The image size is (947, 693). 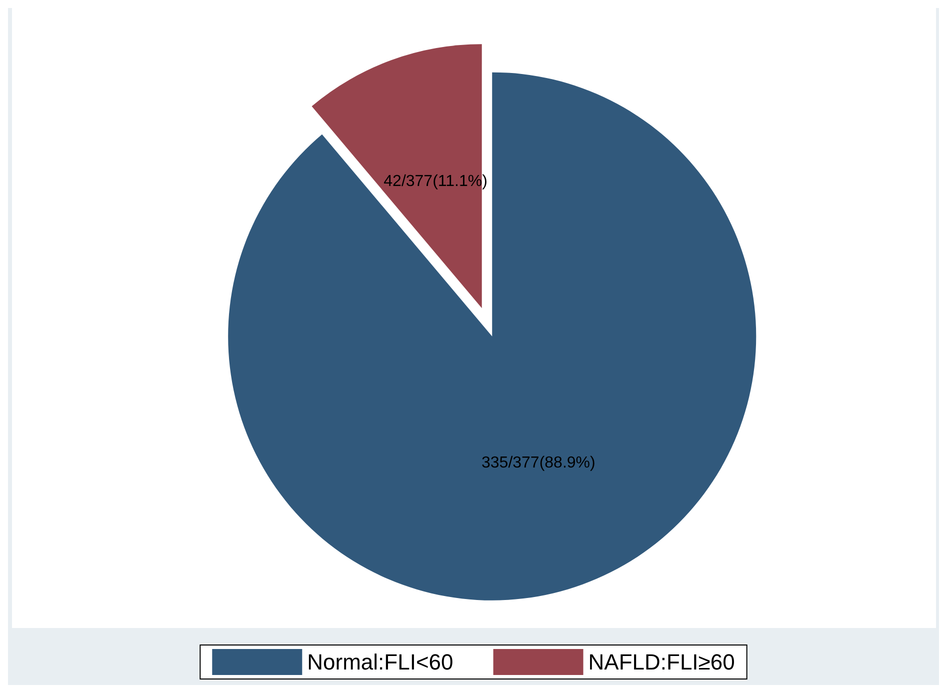 What do you see at coordinates (538, 463) in the screenshot?
I see `data-label: 335/377(88.9%)` at bounding box center [538, 463].